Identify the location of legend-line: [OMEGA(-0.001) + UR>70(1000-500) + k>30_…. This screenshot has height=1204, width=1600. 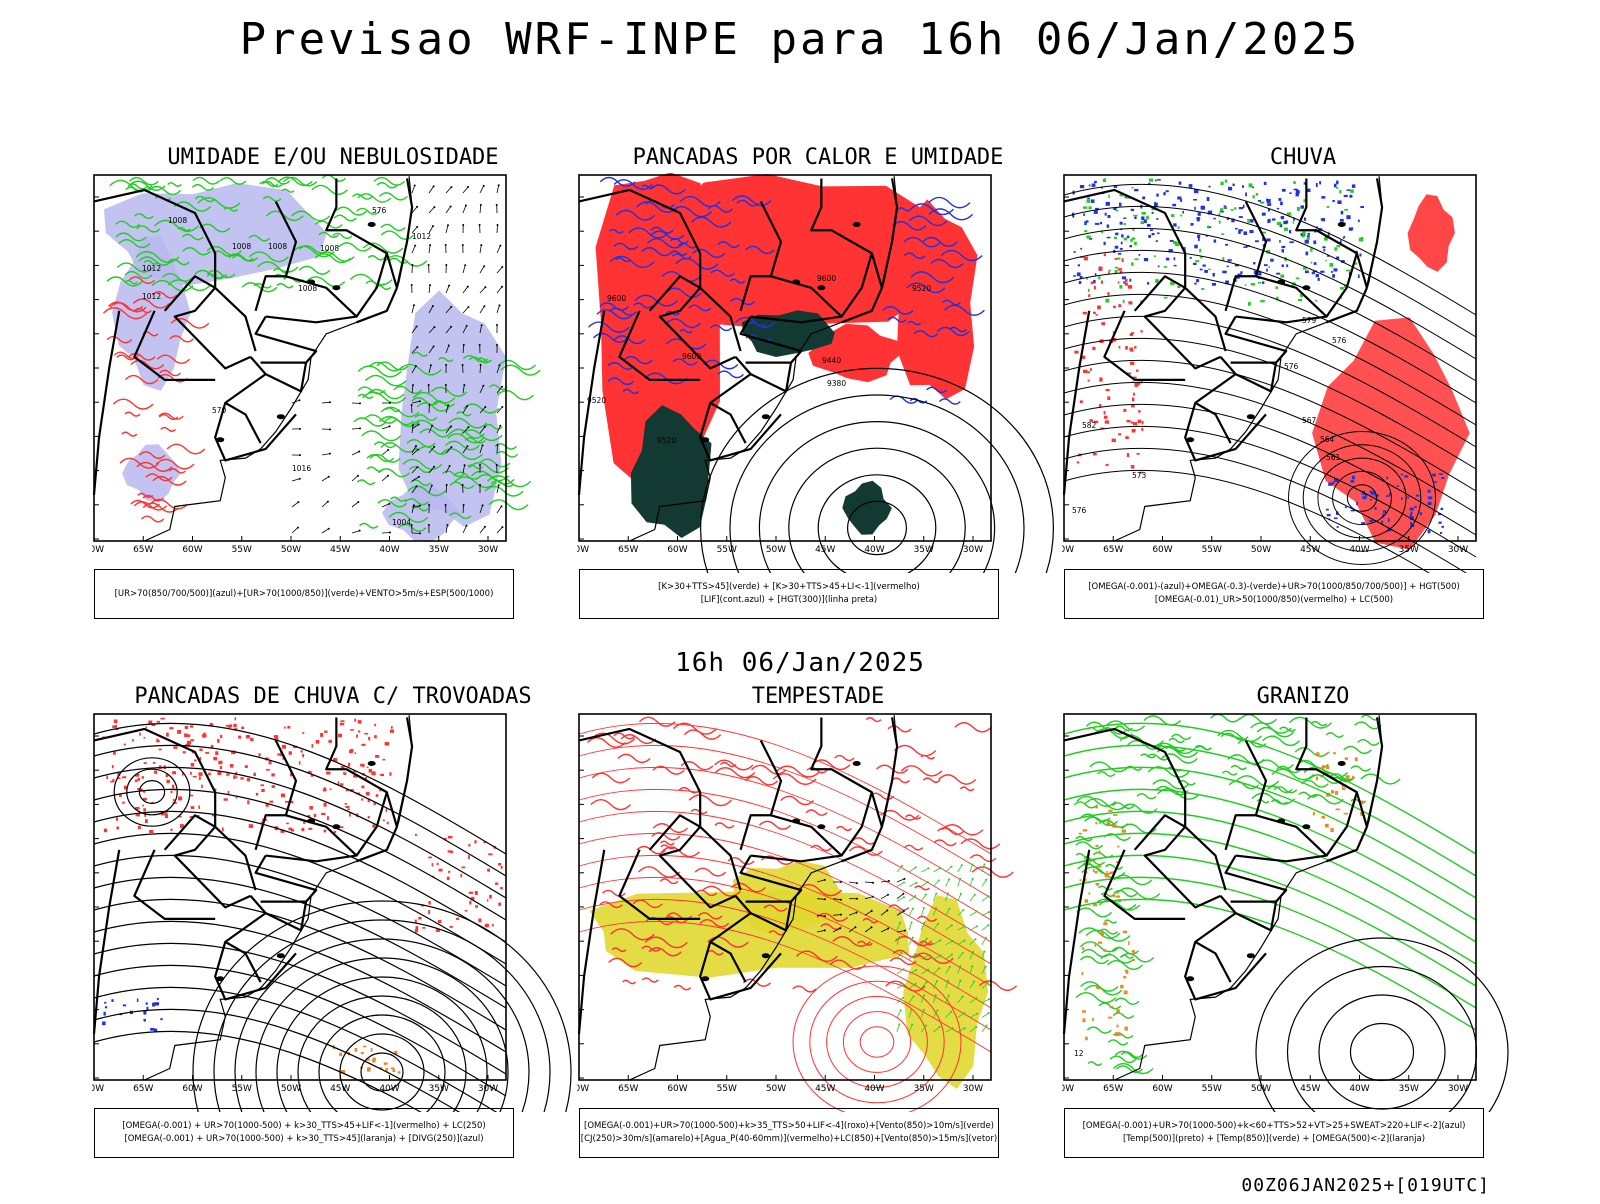
(304, 1139).